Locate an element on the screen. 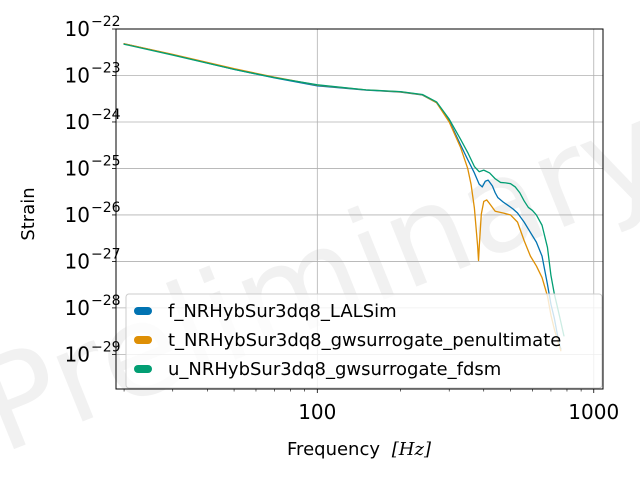 This screenshot has width=640, height=485. x-axis-label: Frequency [Hz] is located at coordinates (359, 449).